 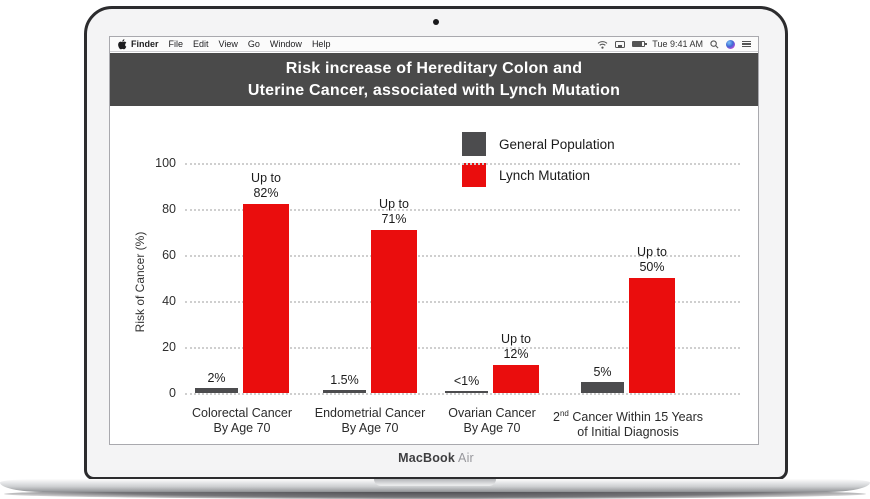 I want to click on legend-swatch-lynch-mutation, so click(x=474, y=175).